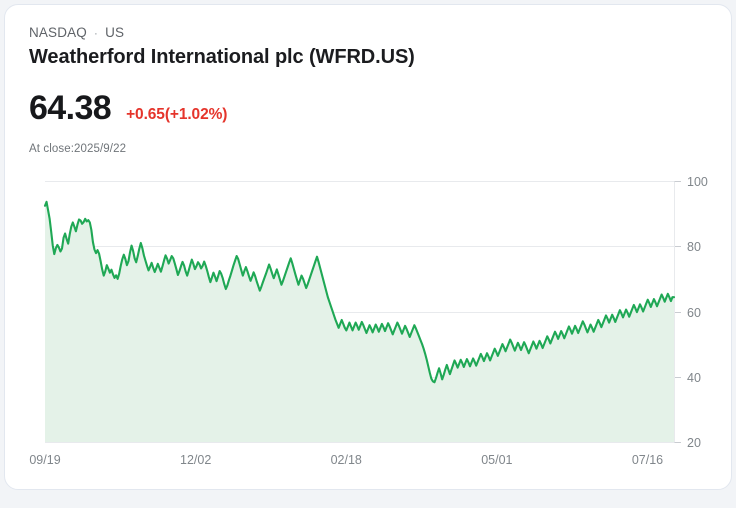 This screenshot has width=736, height=508. What do you see at coordinates (222, 57) in the screenshot?
I see `page-title: Weatherford International plc (WFRD.US)` at bounding box center [222, 57].